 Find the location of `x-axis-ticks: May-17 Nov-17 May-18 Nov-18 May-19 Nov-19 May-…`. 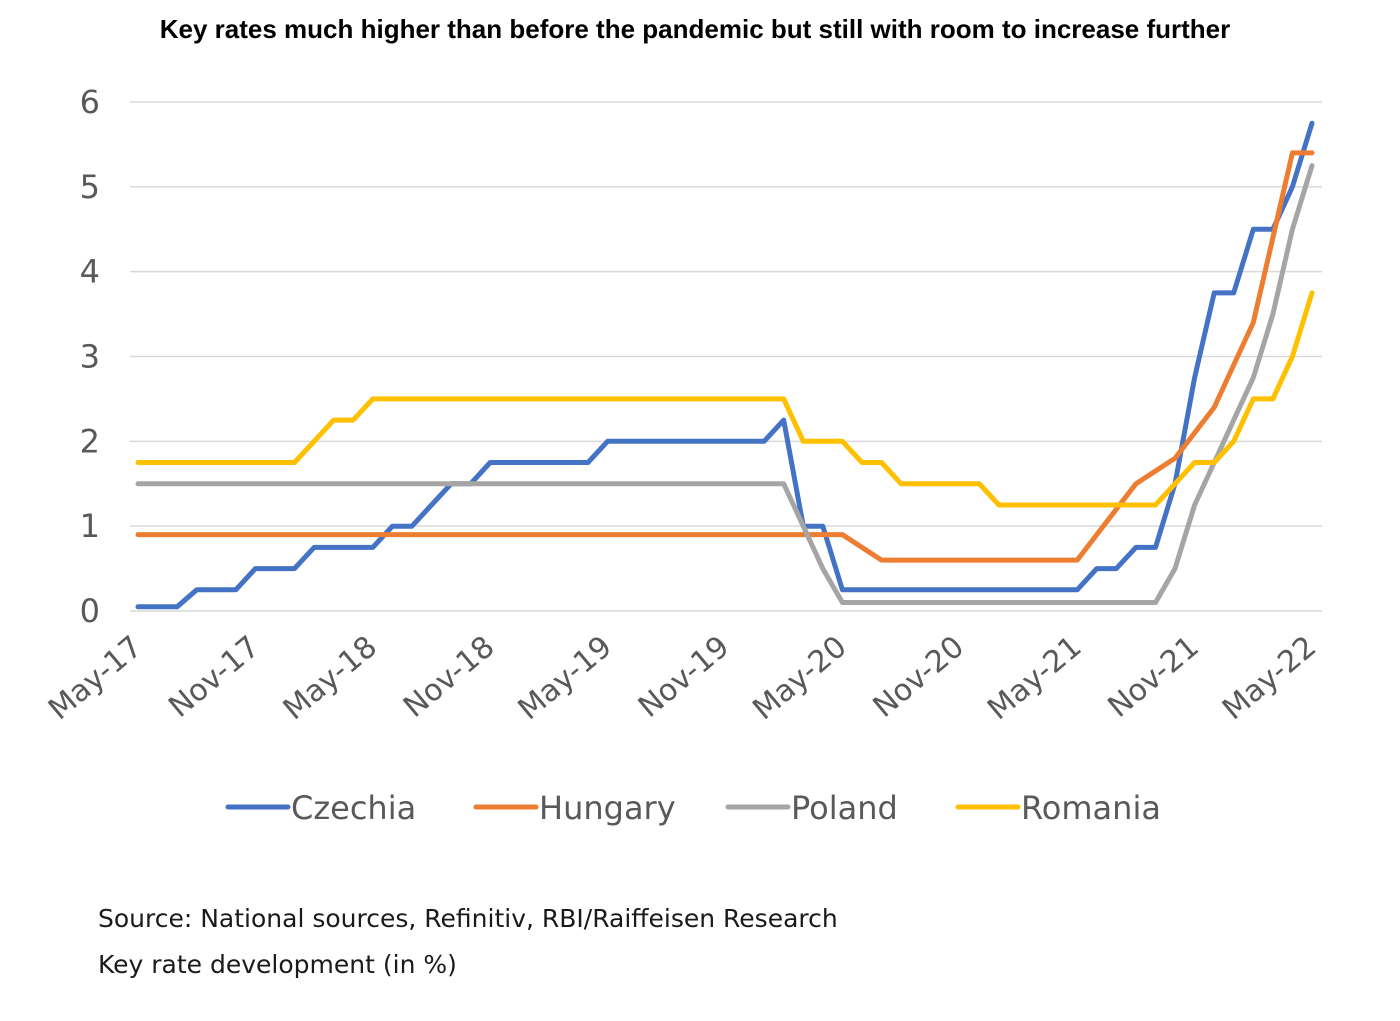

x-axis-ticks: May-17 Nov-17 May-18 Nov-18 May-19 Nov-19 May-… is located at coordinates (682, 678).